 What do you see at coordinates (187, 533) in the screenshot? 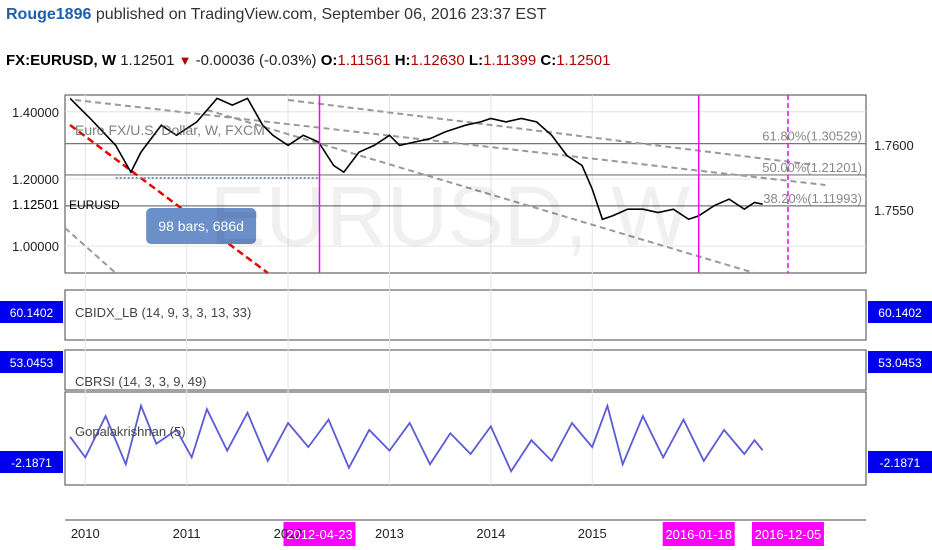
I see `x-tick-label: 2011` at bounding box center [187, 533].